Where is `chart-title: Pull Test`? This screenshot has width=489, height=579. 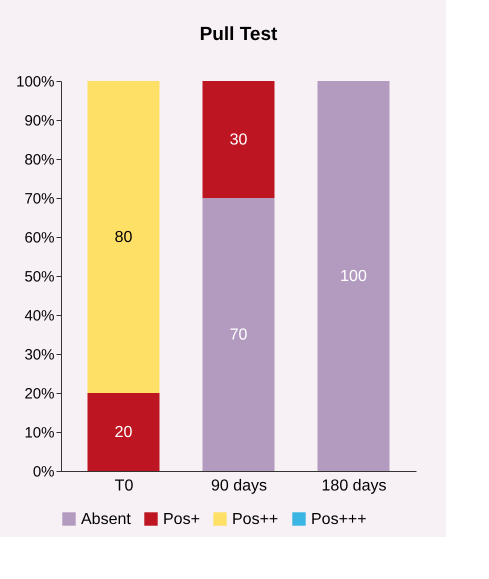 chart-title: Pull Test is located at coordinates (239, 34).